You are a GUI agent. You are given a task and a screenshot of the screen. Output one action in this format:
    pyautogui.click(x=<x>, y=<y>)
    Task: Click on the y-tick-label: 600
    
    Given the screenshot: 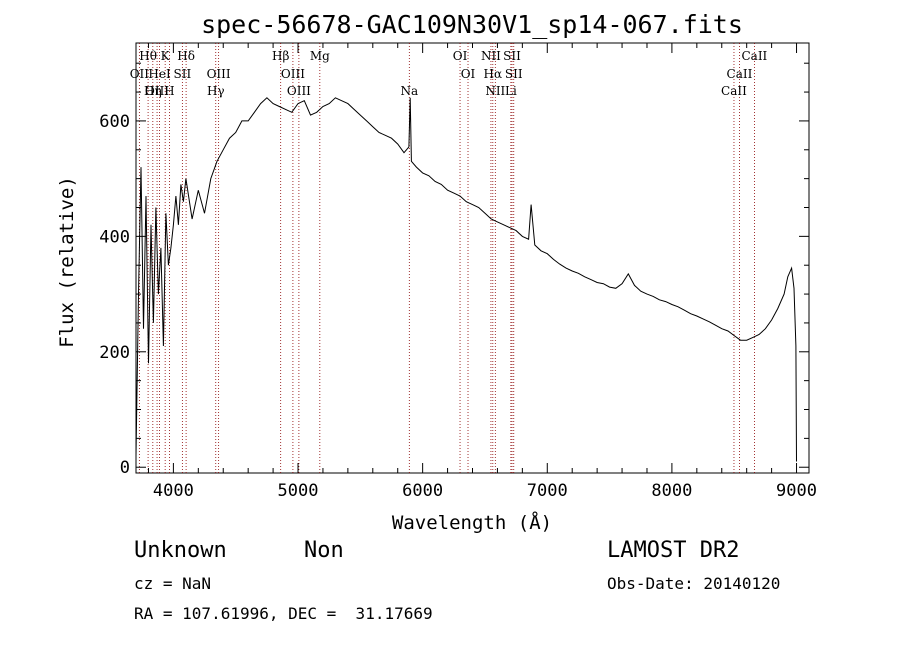 What is the action you would take?
    pyautogui.click(x=114, y=122)
    